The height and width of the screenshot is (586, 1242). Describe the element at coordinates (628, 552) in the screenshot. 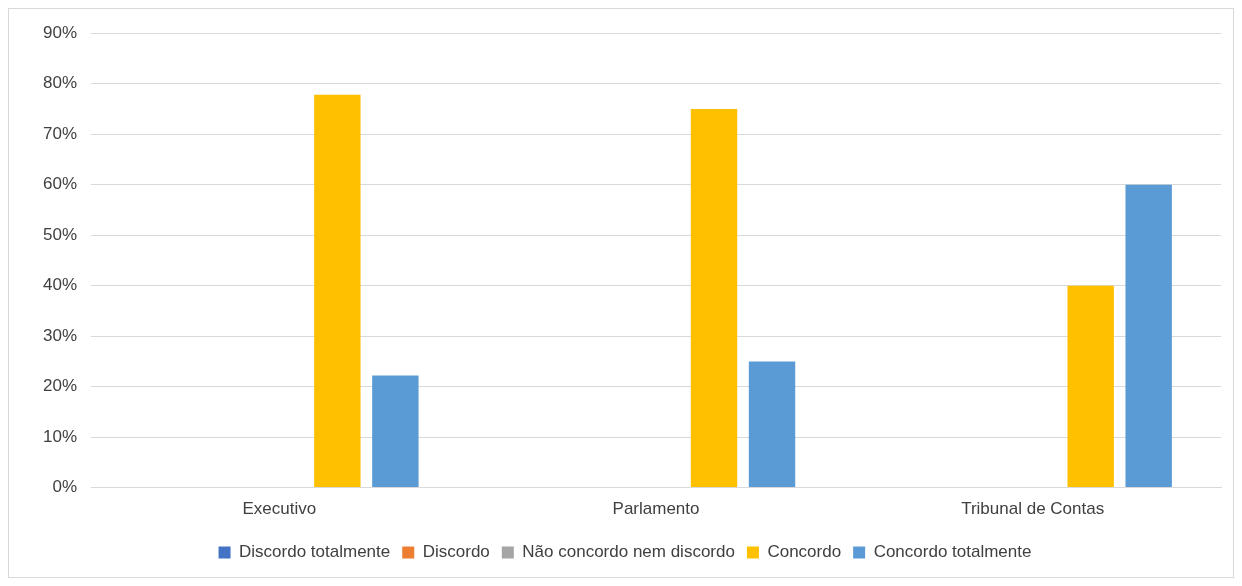

I see `legend-label: Não concordo nem discordo` at that location.